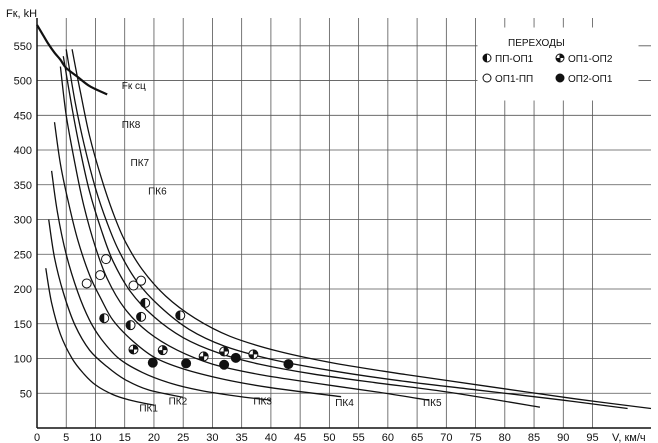 The width and height of the screenshot is (658, 443). Describe the element at coordinates (23, 47) in the screenshot. I see `y-tick-label: 550` at that location.